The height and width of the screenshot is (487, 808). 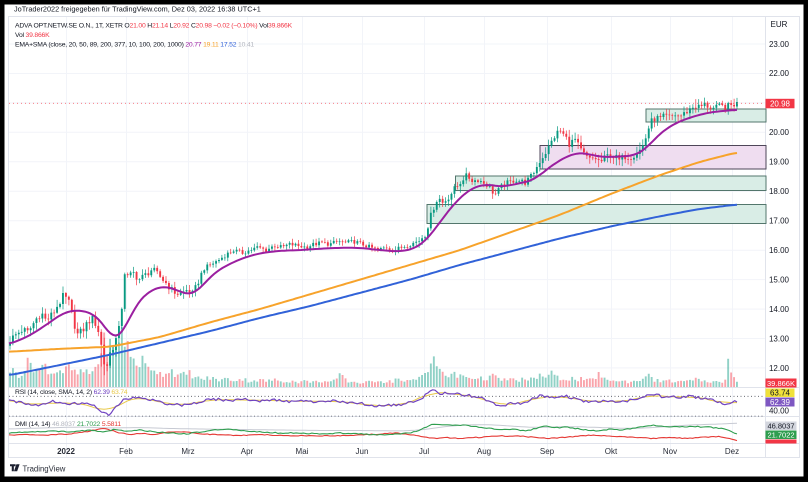 I want to click on svg-text: Mrz, so click(x=187, y=451).